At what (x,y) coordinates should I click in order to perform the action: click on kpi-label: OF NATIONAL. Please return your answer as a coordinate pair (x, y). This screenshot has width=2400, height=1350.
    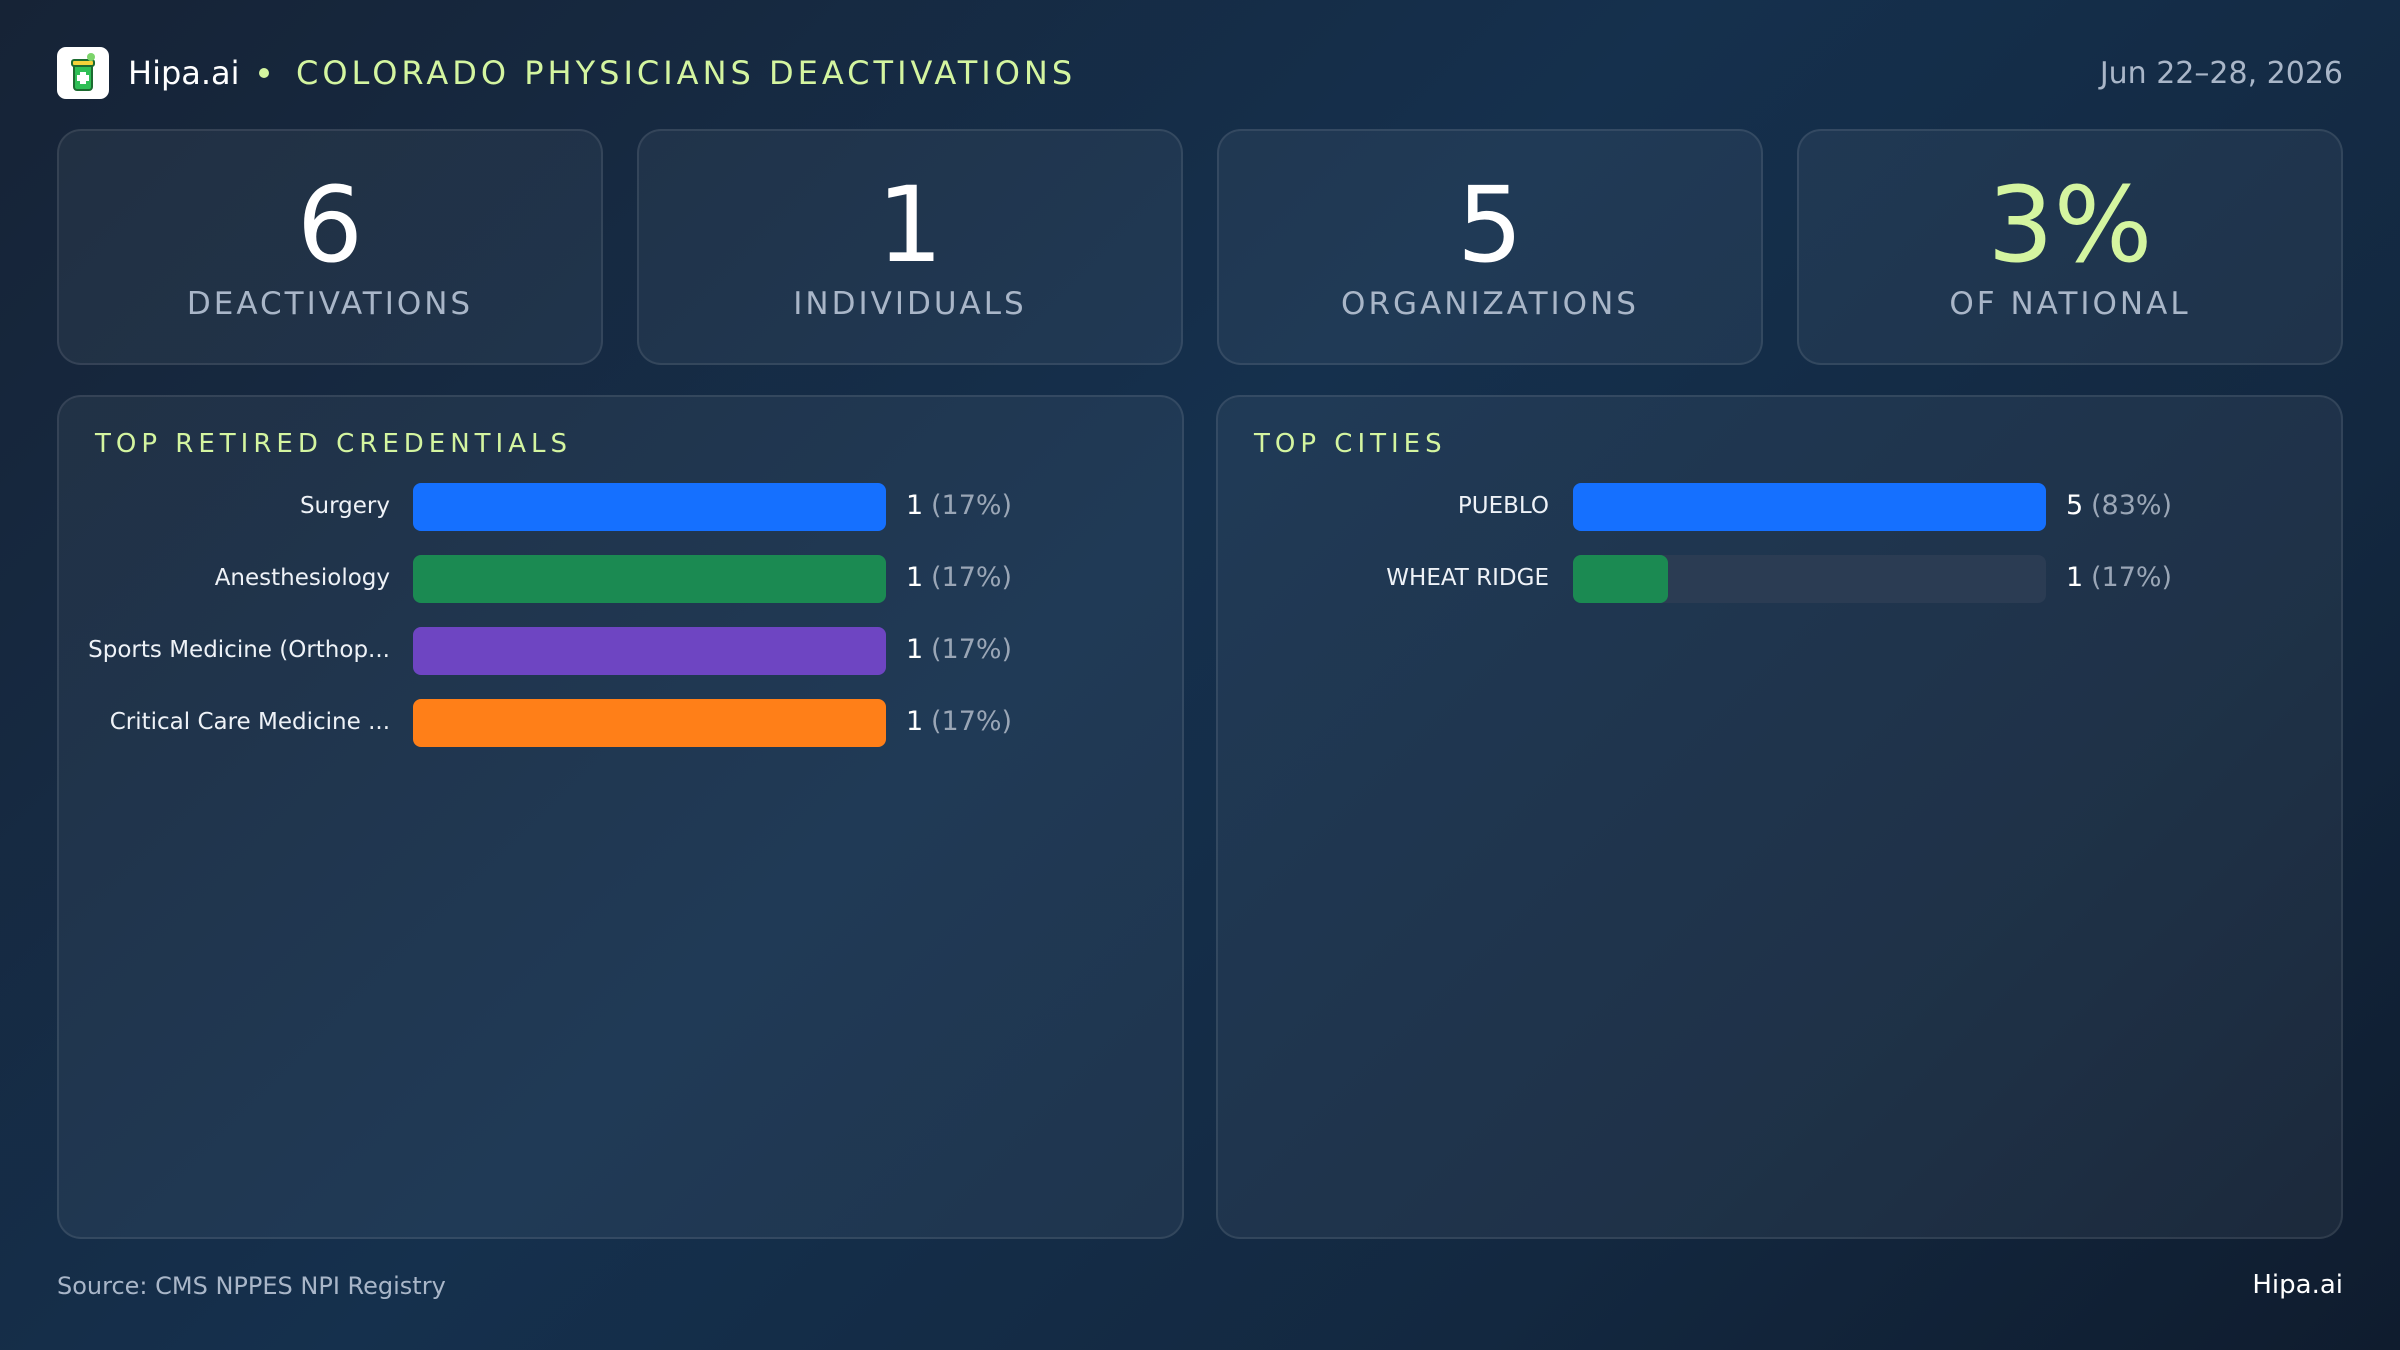
    Looking at the image, I should click on (2070, 304).